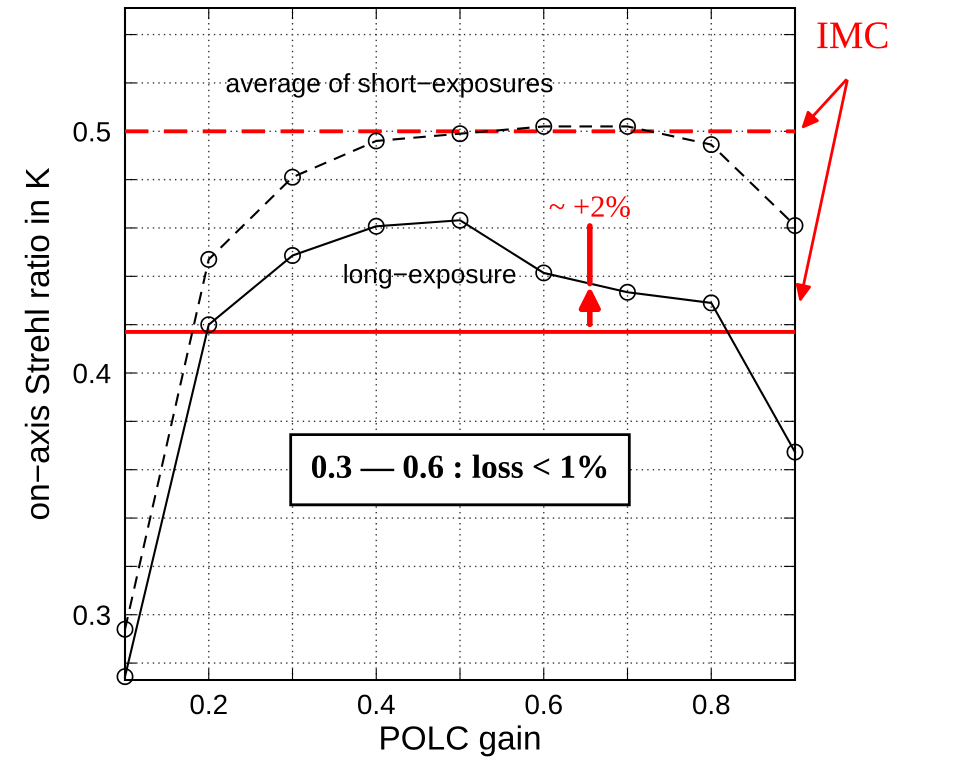  What do you see at coordinates (208, 704) in the screenshot?
I see `x-tick-label: 0.2` at bounding box center [208, 704].